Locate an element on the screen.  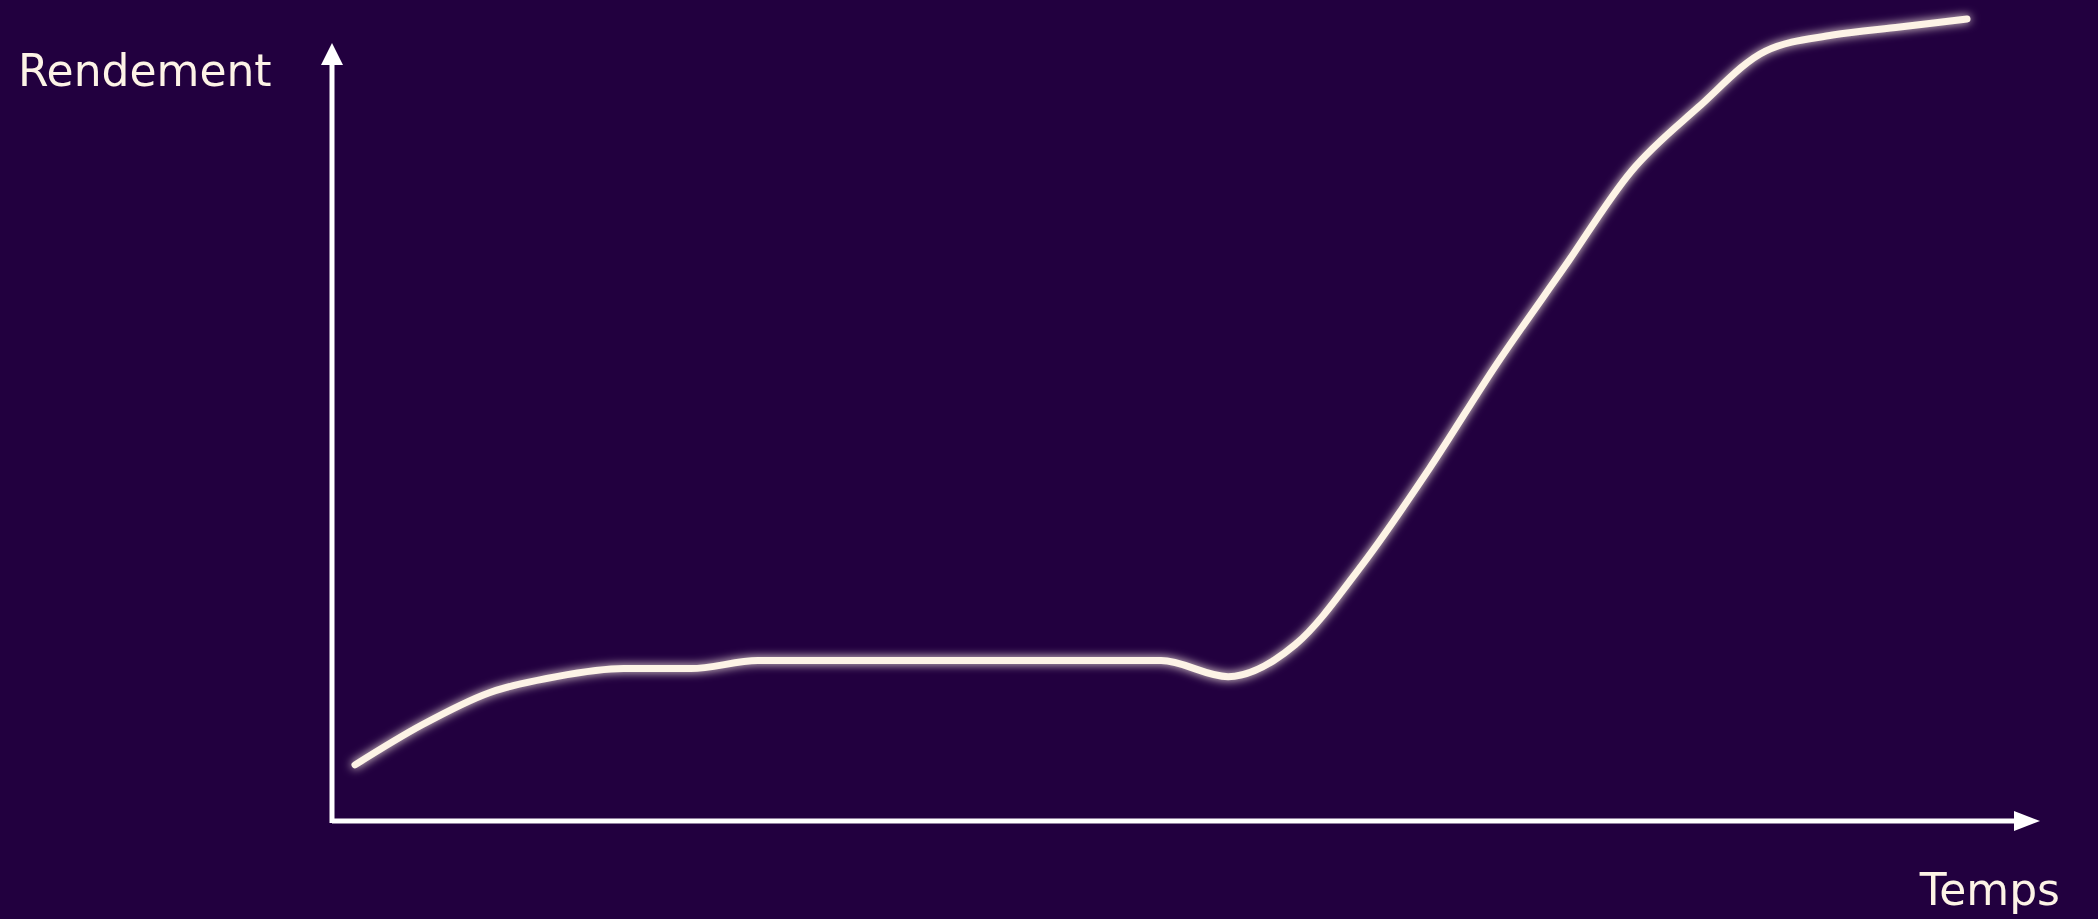
x-axis-title: Temps is located at coordinates (1989, 889).